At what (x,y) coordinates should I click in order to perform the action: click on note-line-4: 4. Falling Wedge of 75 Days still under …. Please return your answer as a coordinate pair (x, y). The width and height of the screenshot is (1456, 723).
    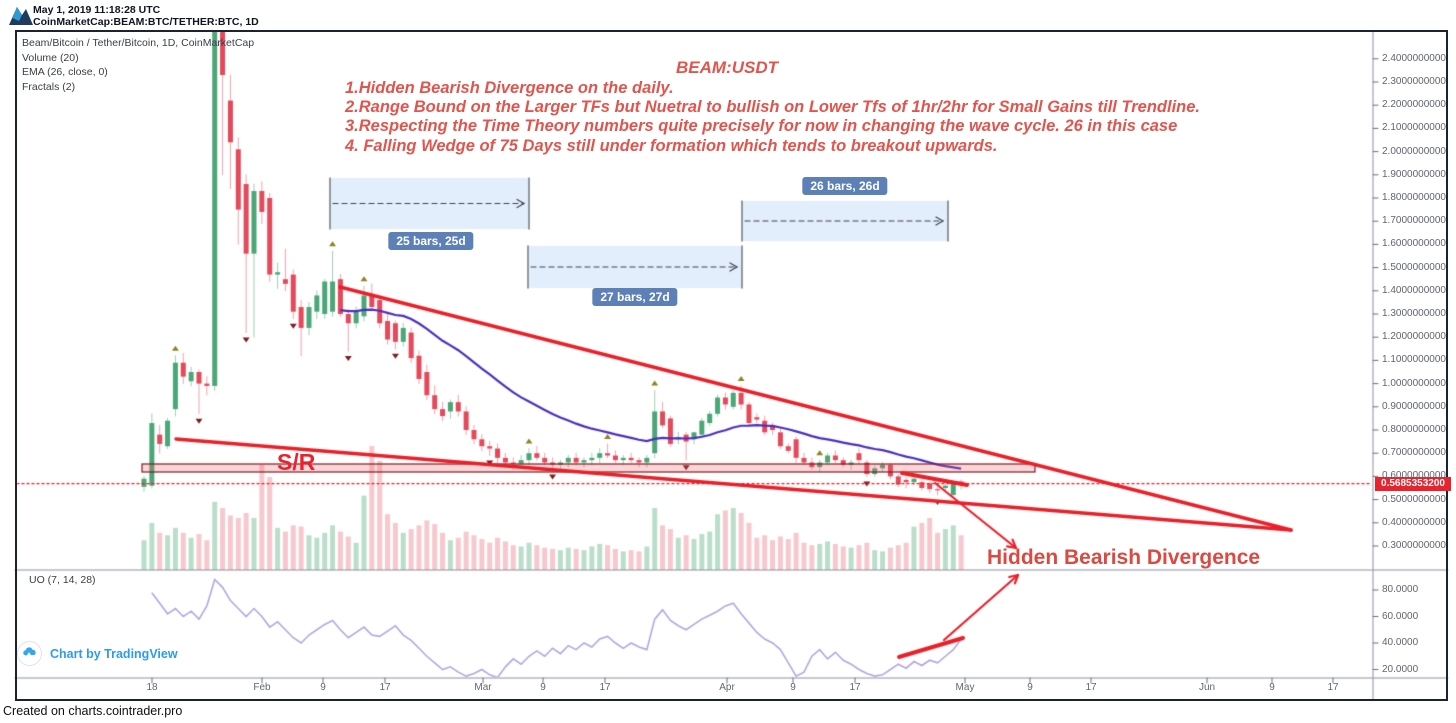
    Looking at the image, I should click on (671, 145).